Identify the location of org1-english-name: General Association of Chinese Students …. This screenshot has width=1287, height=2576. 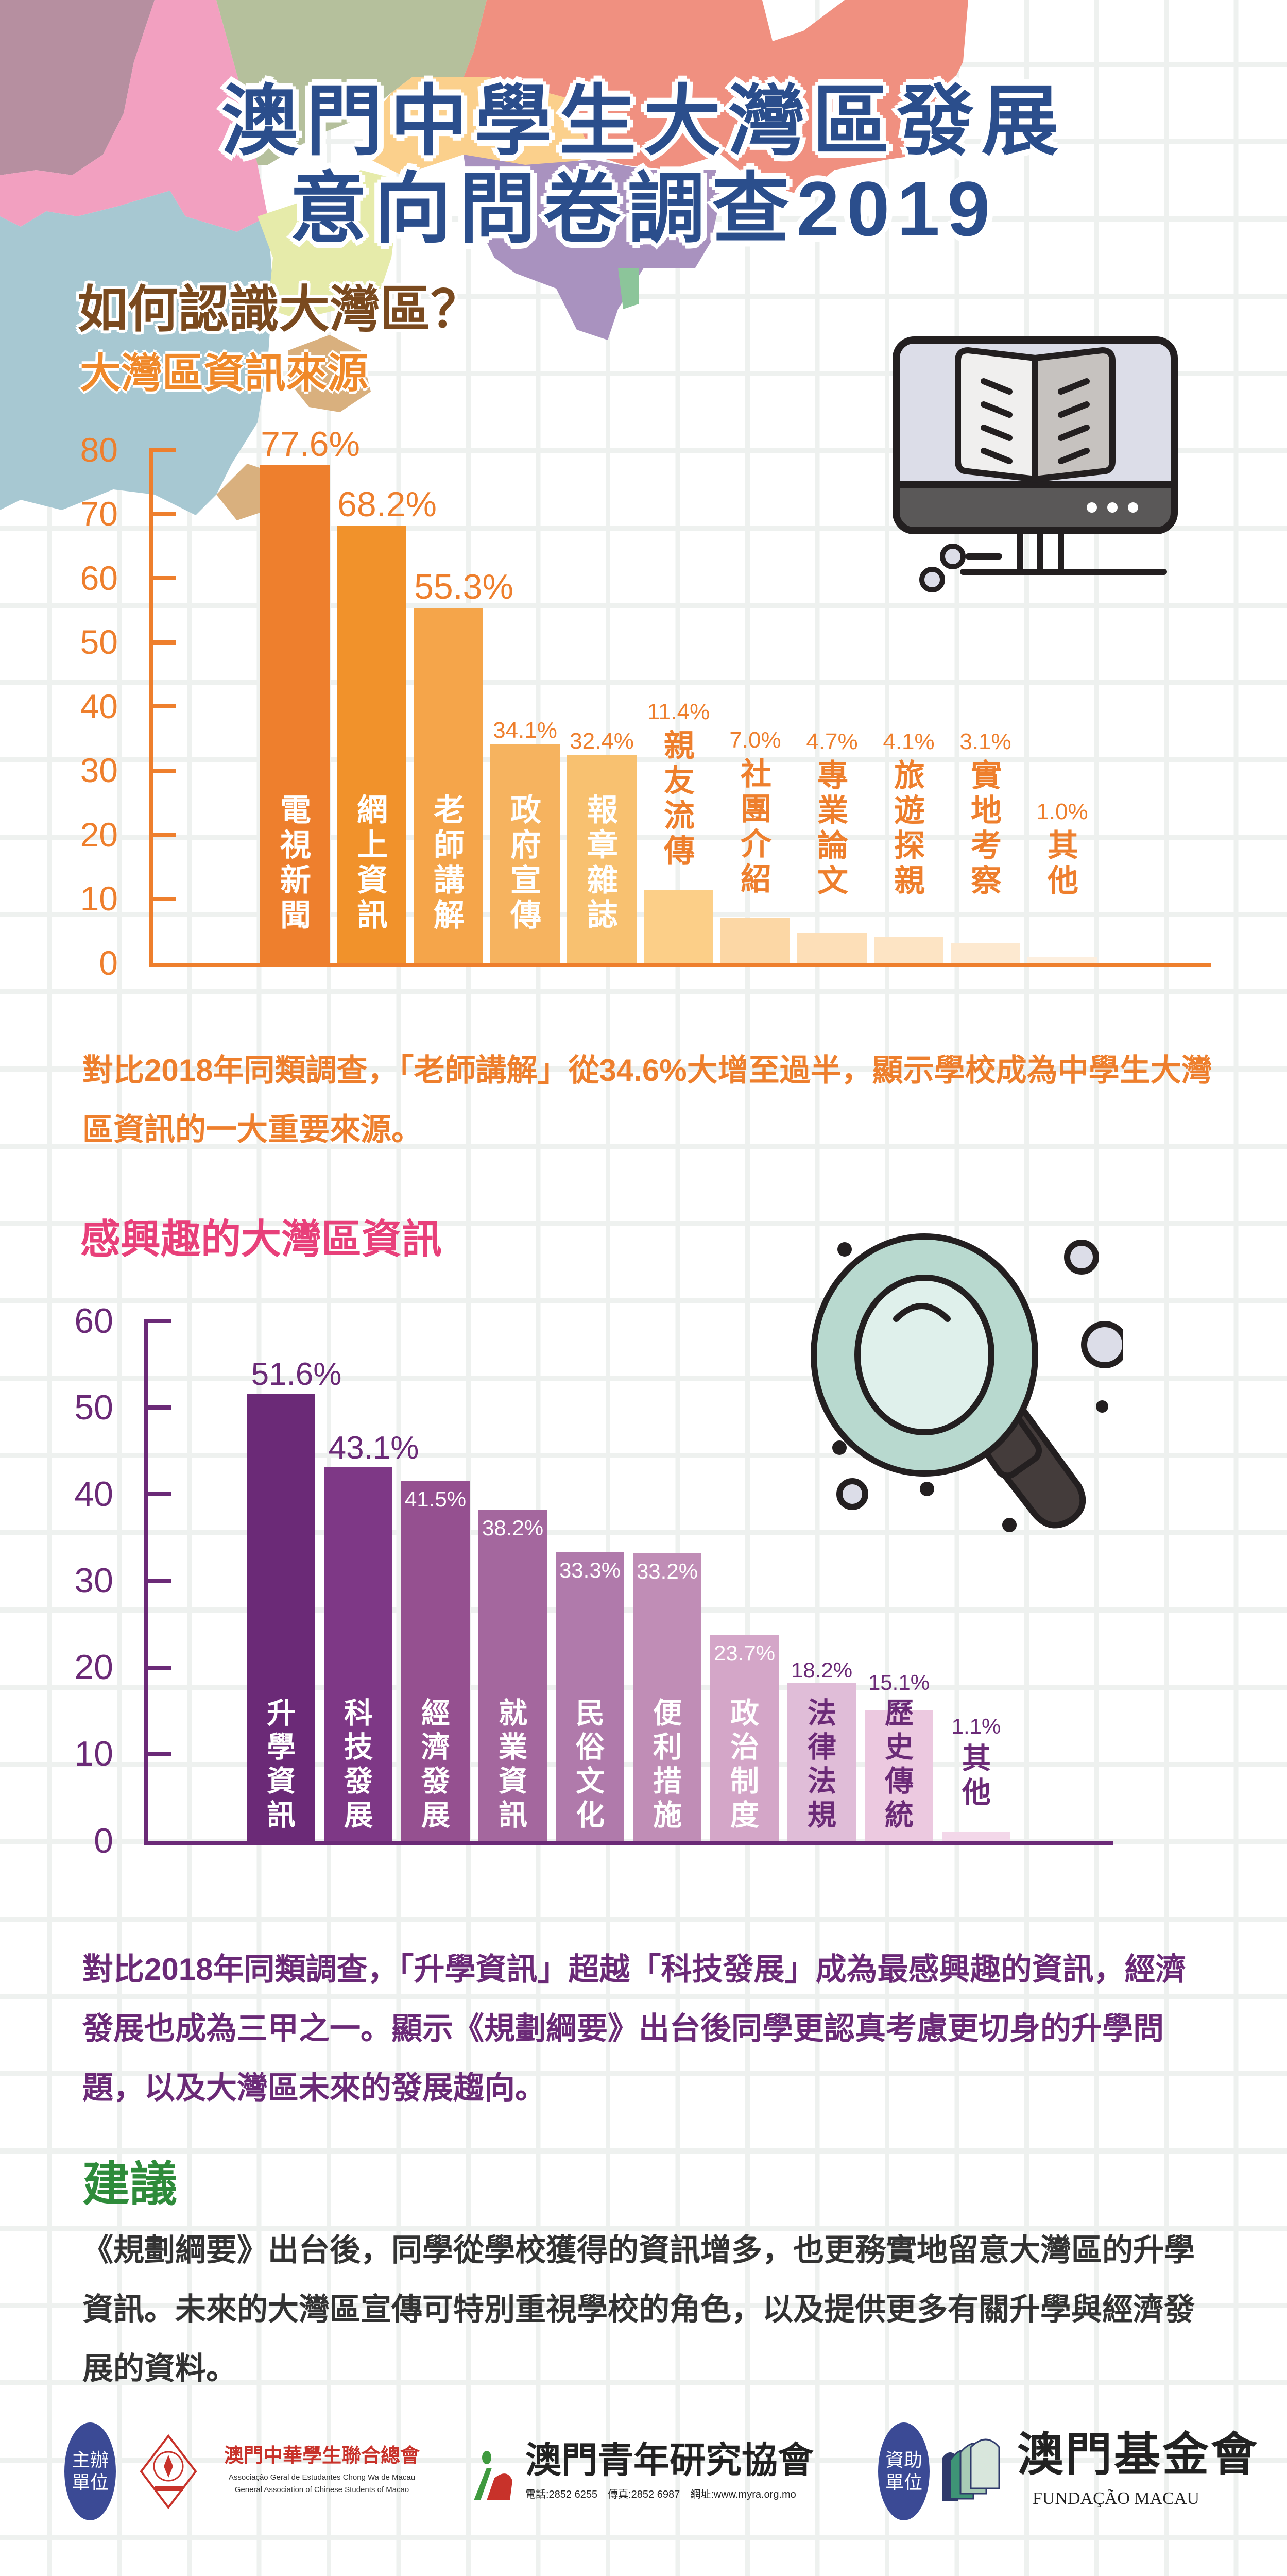
(322, 2489).